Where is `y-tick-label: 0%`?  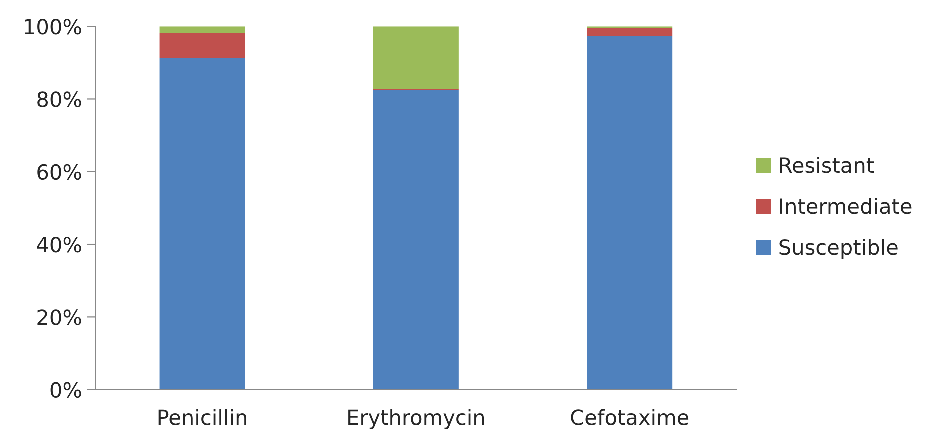 y-tick-label: 0% is located at coordinates (66, 390).